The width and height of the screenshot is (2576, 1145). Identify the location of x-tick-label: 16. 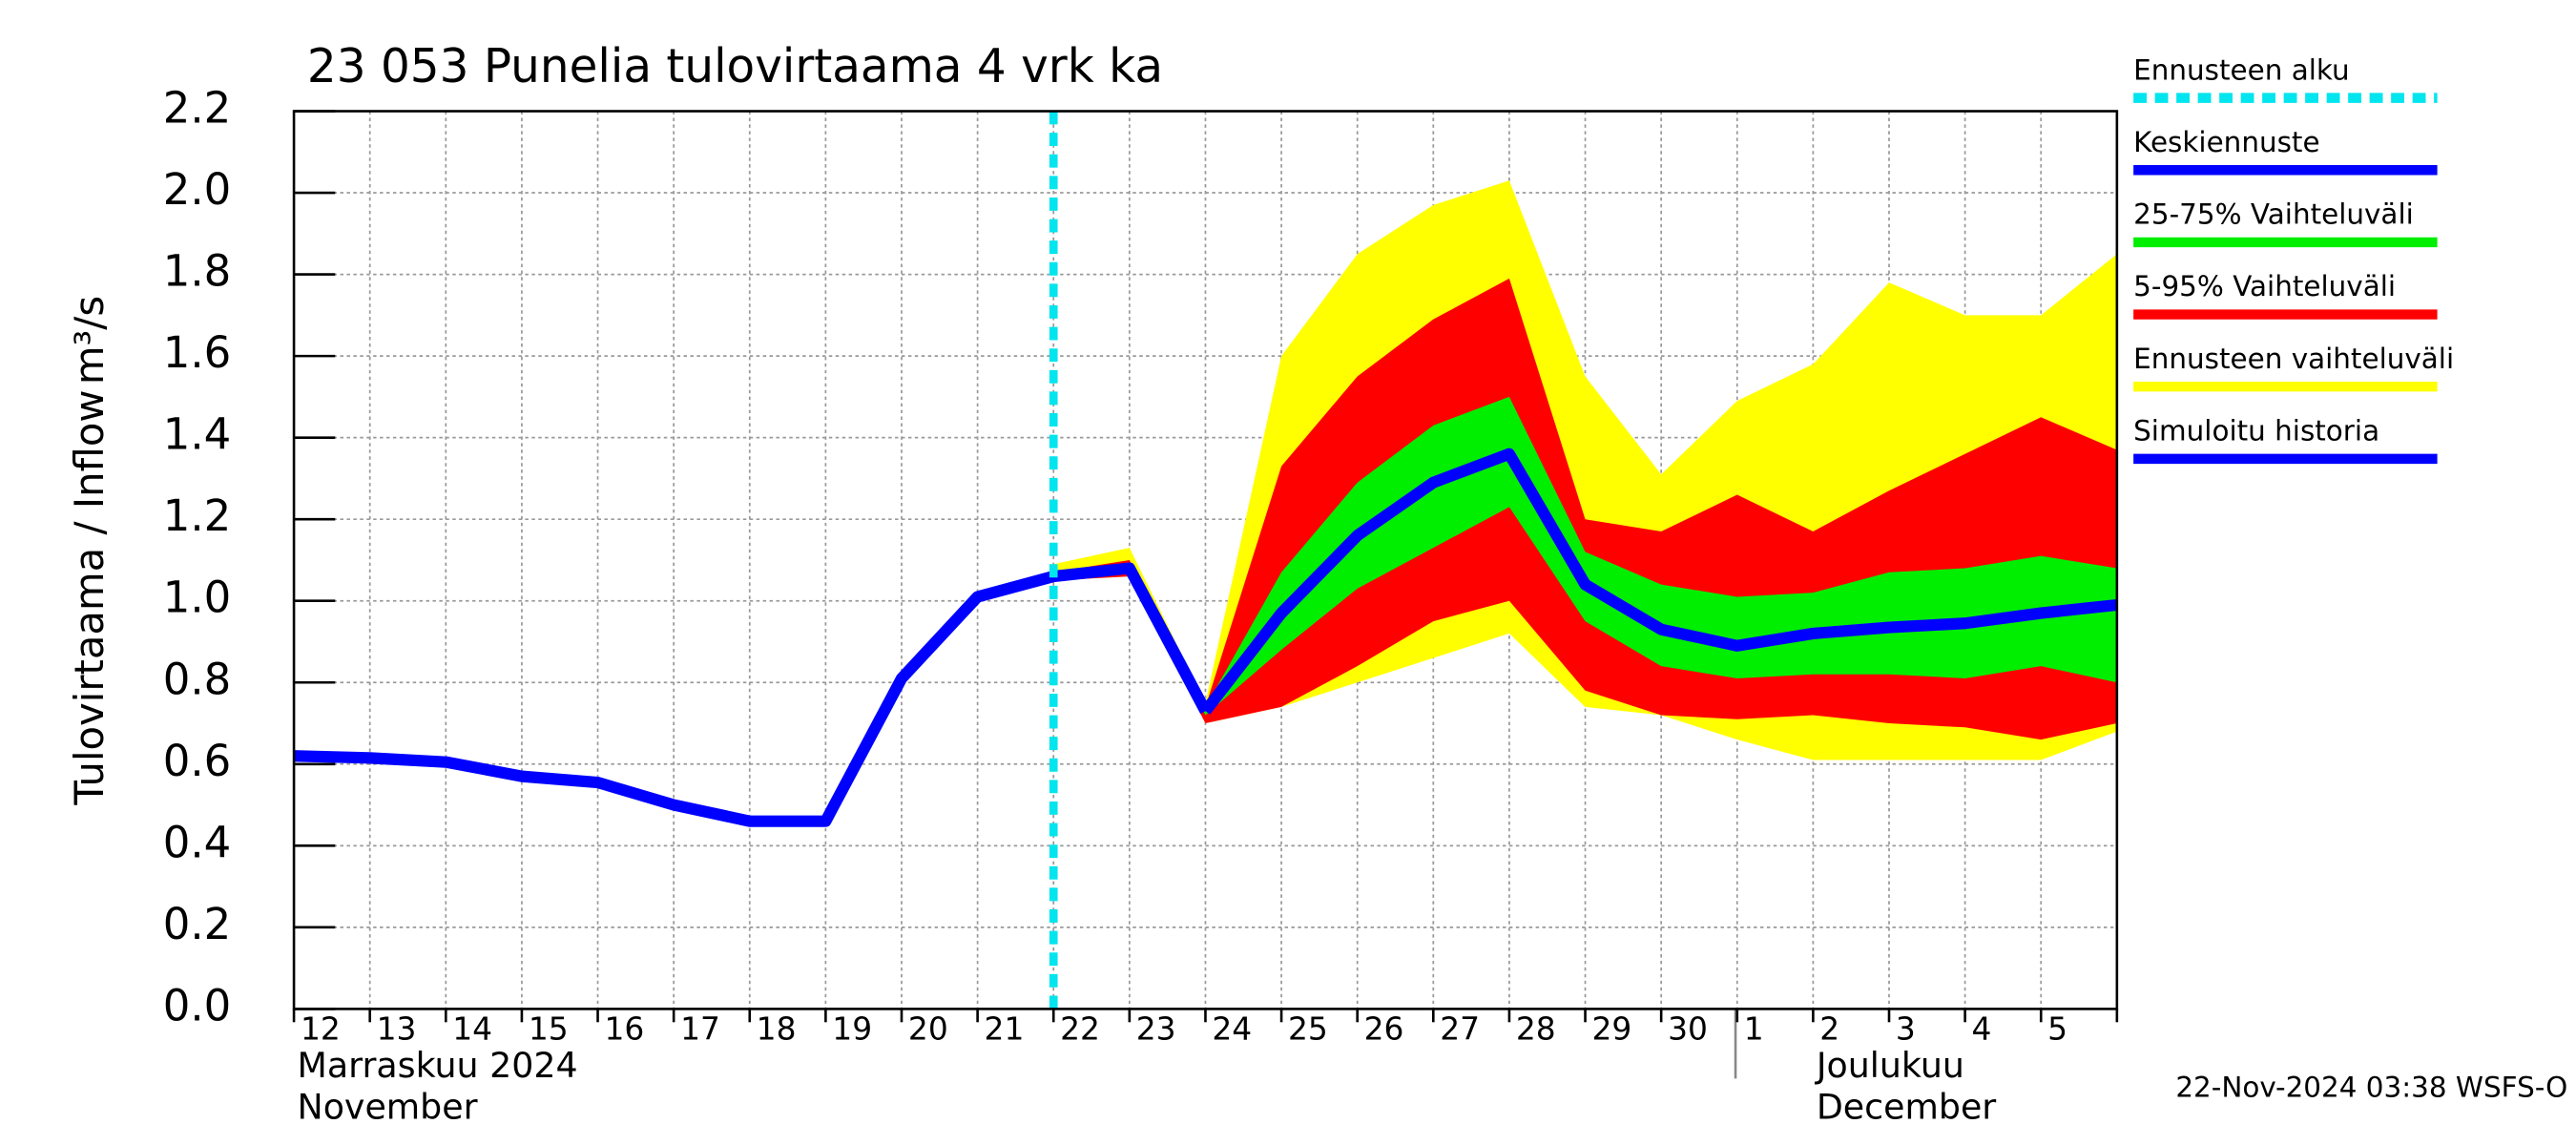
(624, 1029).